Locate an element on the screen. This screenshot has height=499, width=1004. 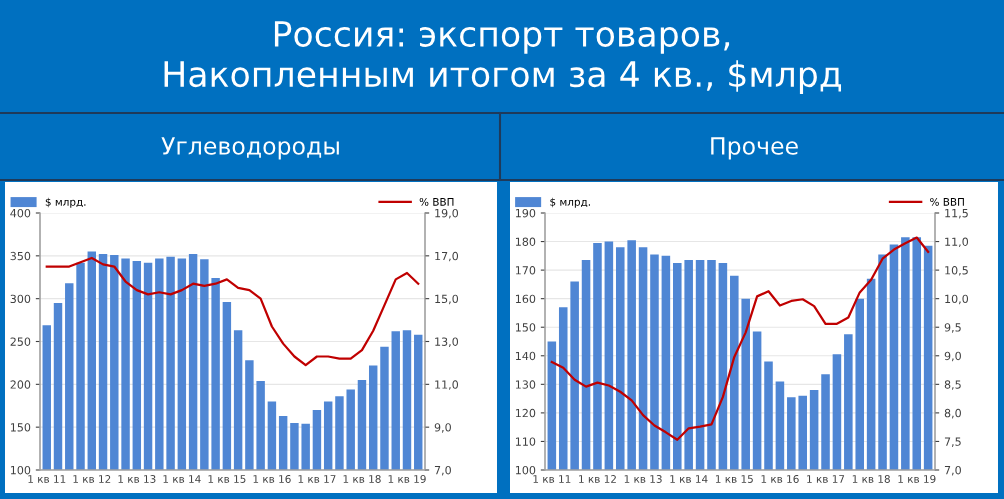
y2-tick-label: 8,0 is located at coordinates (952, 413).